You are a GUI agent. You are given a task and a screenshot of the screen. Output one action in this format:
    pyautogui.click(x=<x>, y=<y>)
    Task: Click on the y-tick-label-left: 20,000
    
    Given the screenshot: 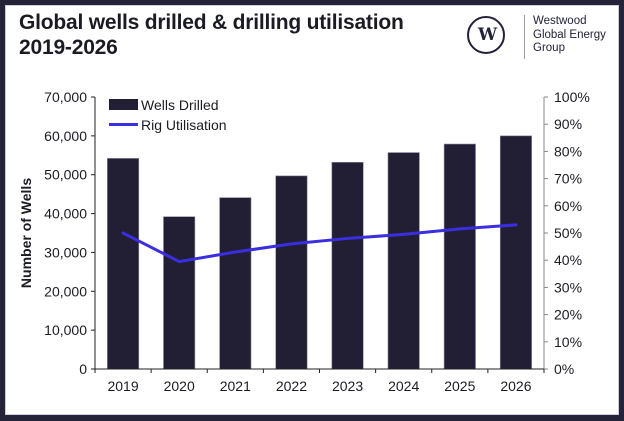 What is the action you would take?
    pyautogui.click(x=65, y=291)
    